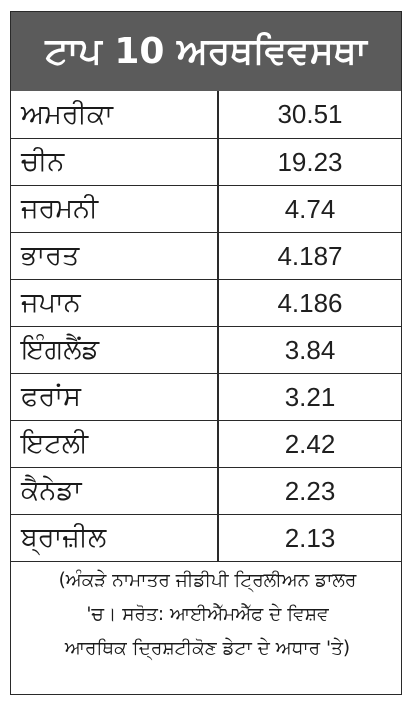  I want to click on country-name: ਇਟਲੀ, so click(55, 443).